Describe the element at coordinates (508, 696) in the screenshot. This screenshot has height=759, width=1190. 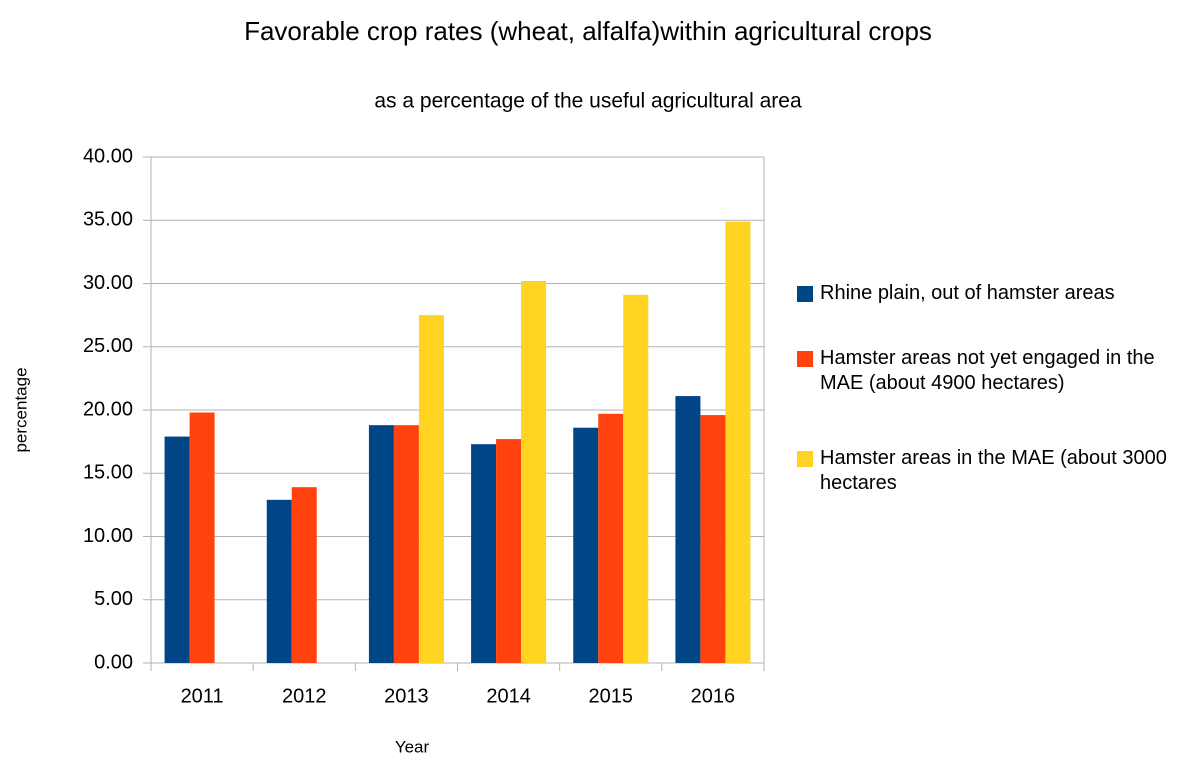
I see `x-tick-label: 2014` at that location.